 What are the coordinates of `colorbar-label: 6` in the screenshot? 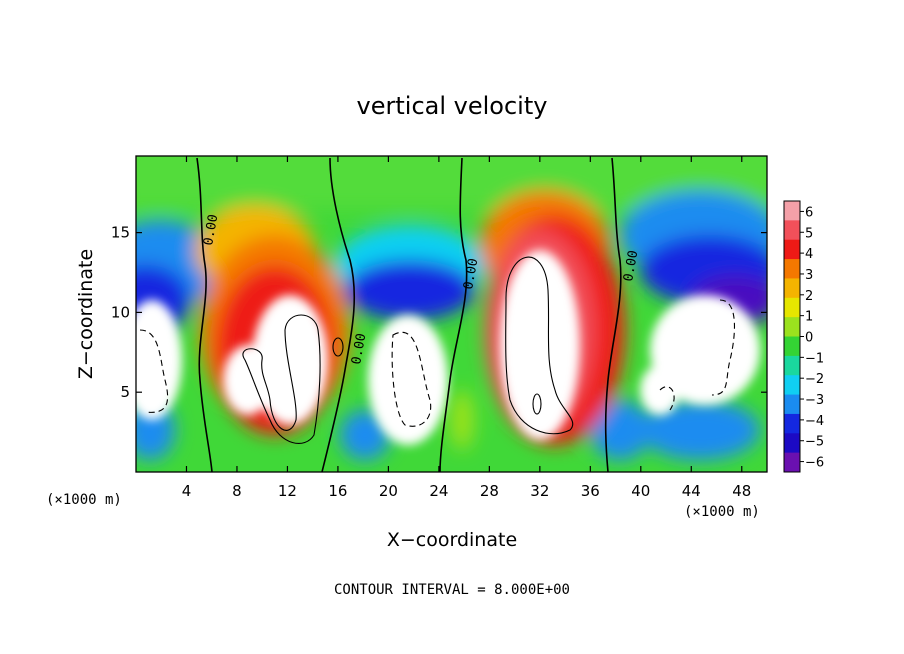 It's located at (809, 212).